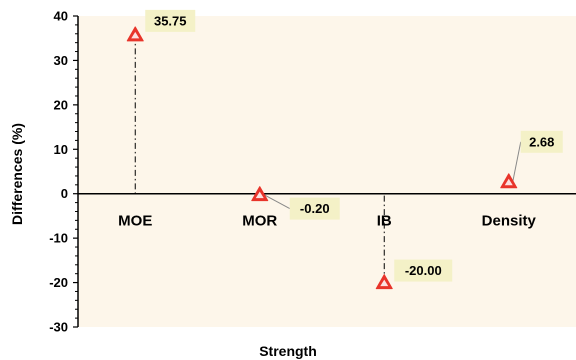 The width and height of the screenshot is (576, 360). What do you see at coordinates (135, 221) in the screenshot?
I see `category-label-moe: MOE` at bounding box center [135, 221].